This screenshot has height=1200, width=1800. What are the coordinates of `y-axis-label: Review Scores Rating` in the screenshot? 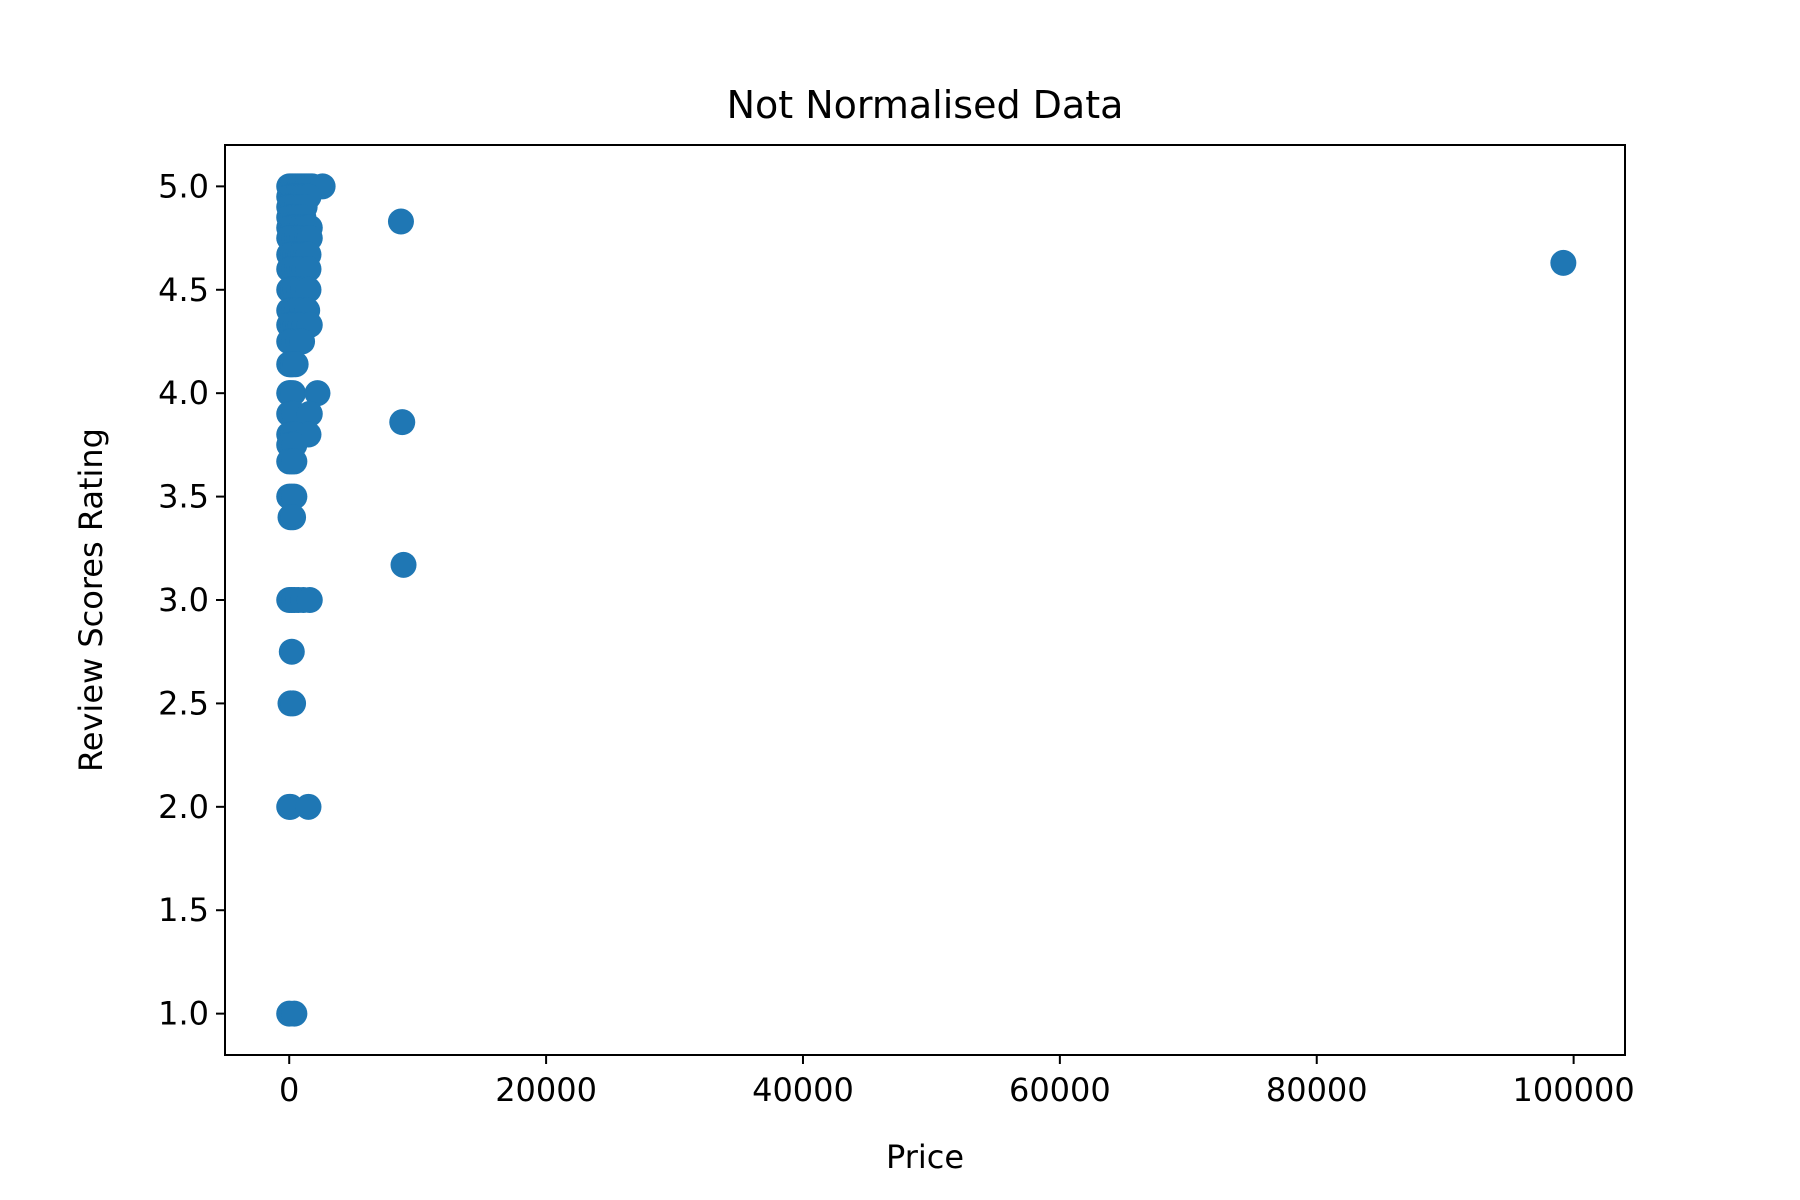 It's located at (91, 600).